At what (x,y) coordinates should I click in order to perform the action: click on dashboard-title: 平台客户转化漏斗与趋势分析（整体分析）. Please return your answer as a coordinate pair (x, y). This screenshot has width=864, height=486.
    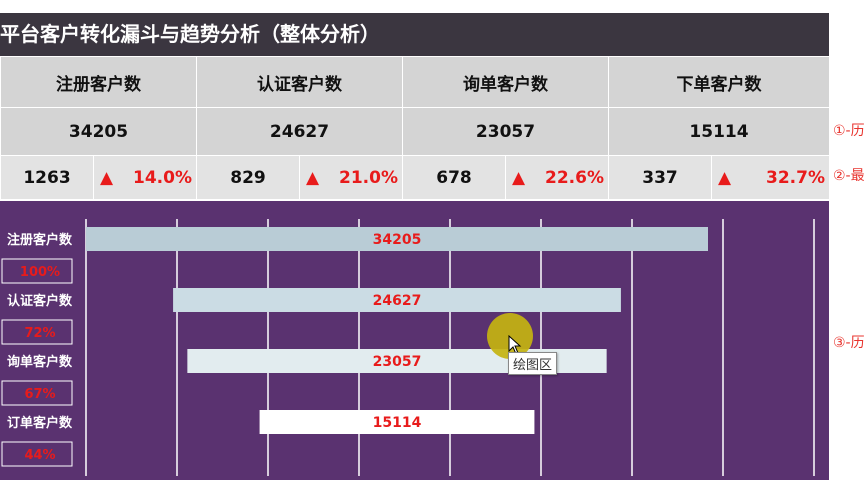
    Looking at the image, I should click on (414, 34).